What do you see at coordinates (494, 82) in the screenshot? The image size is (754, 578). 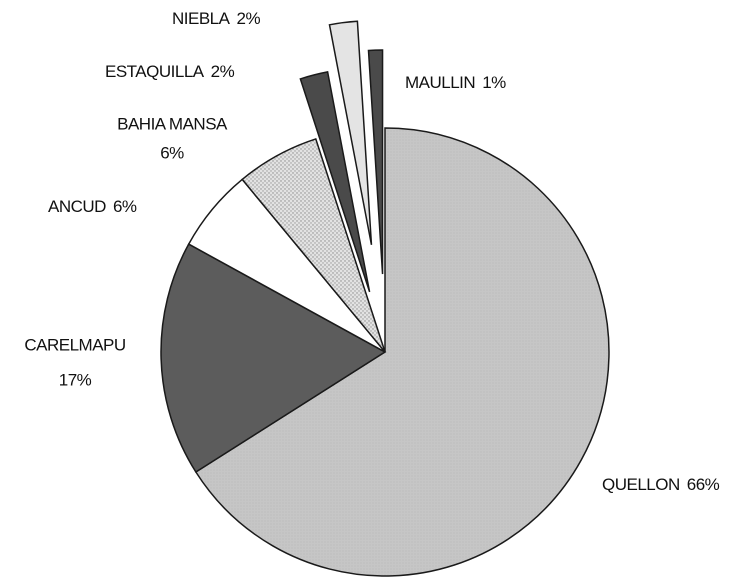 I see `slice-value-label: 1%` at bounding box center [494, 82].